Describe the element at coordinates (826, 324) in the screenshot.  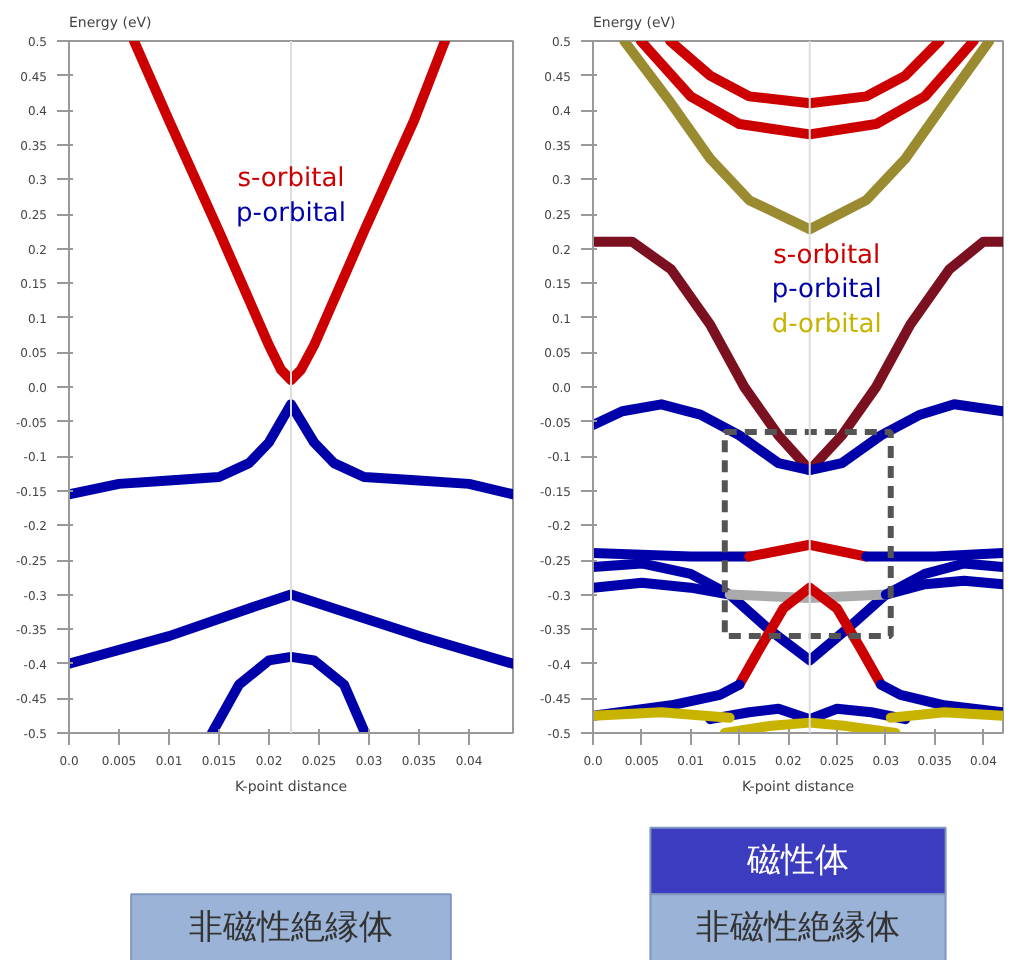
I see `text: d-orbital` at that location.